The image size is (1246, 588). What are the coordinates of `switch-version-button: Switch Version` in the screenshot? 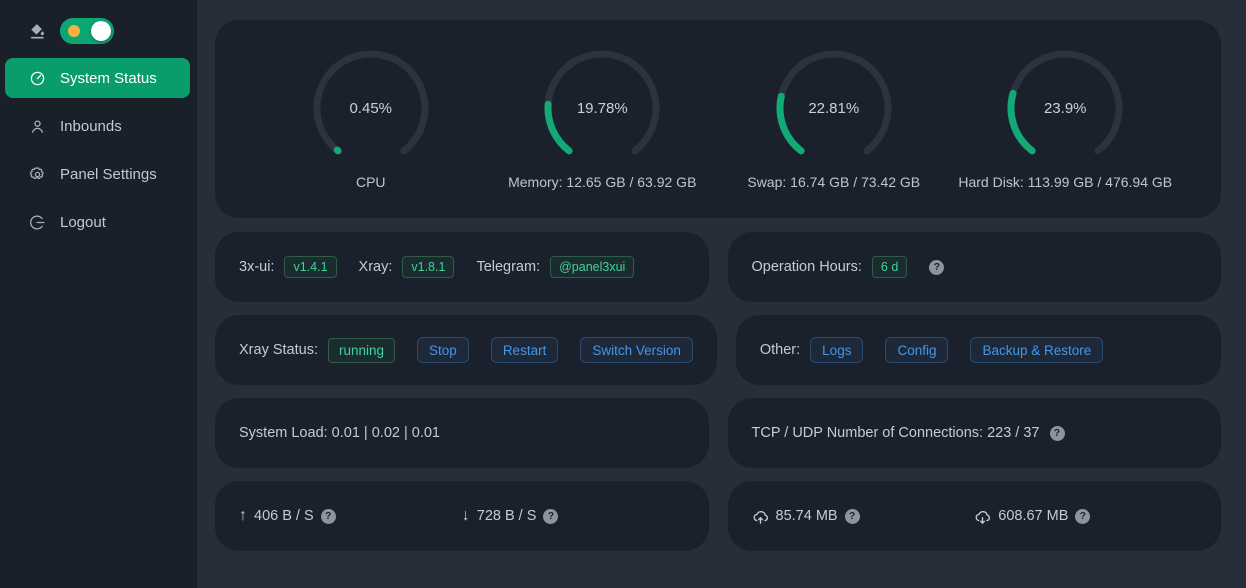 It's located at (636, 350).